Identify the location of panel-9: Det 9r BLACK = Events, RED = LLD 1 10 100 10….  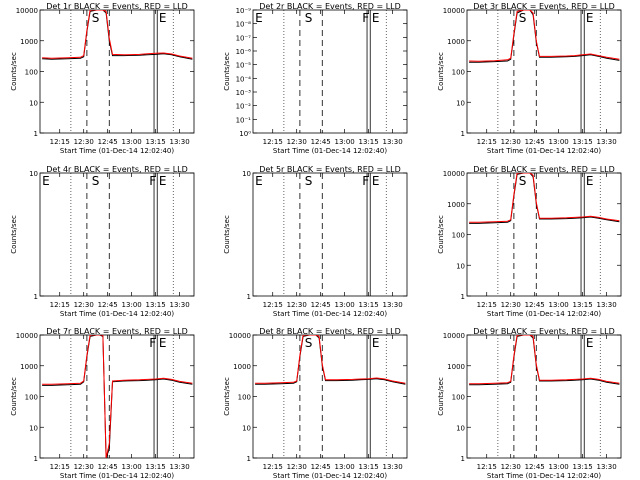
(529, 403).